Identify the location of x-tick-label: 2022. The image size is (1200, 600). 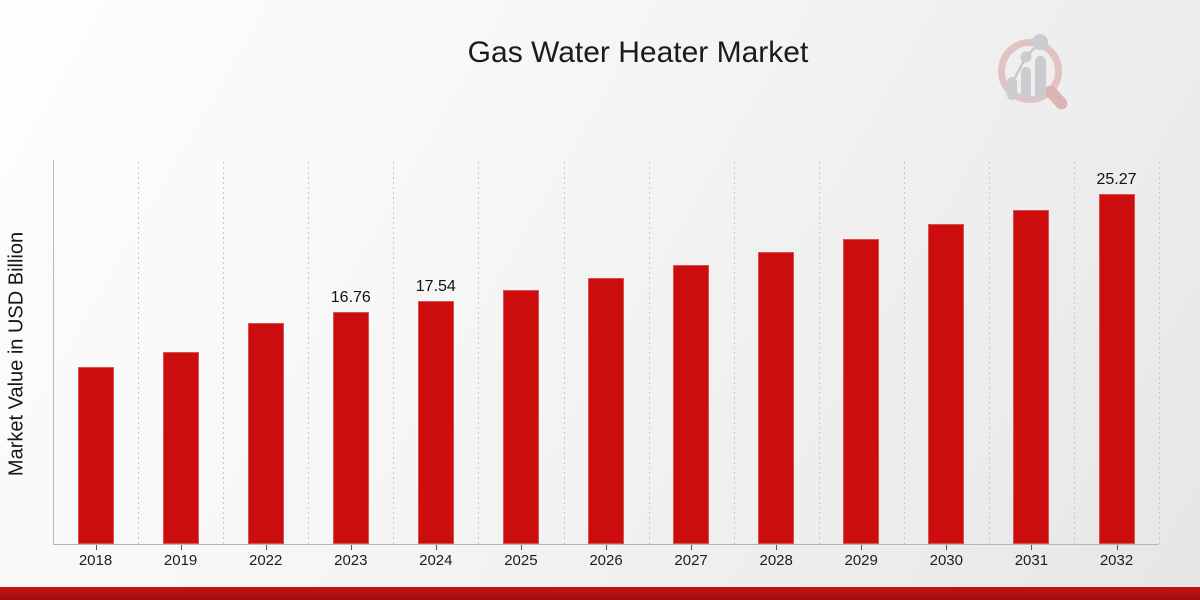
(266, 560).